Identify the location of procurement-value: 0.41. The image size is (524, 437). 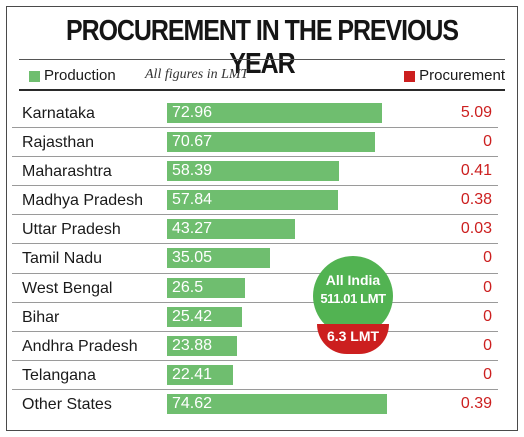
(476, 171).